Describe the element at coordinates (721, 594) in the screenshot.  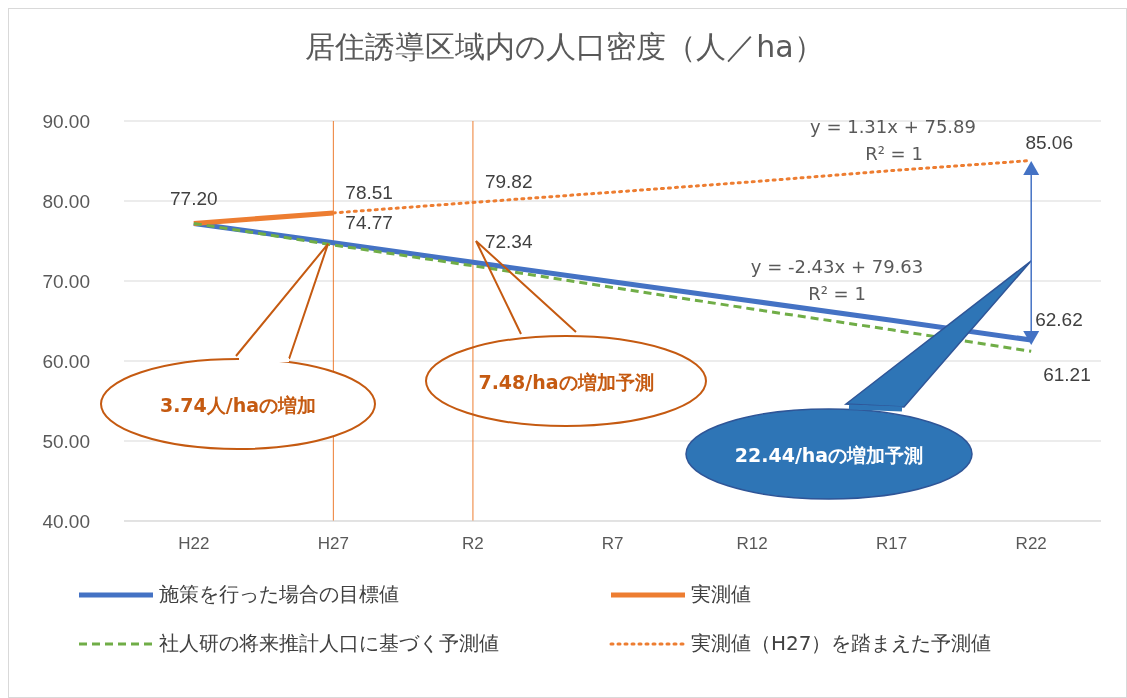
I see `legend-label: 実測値` at that location.